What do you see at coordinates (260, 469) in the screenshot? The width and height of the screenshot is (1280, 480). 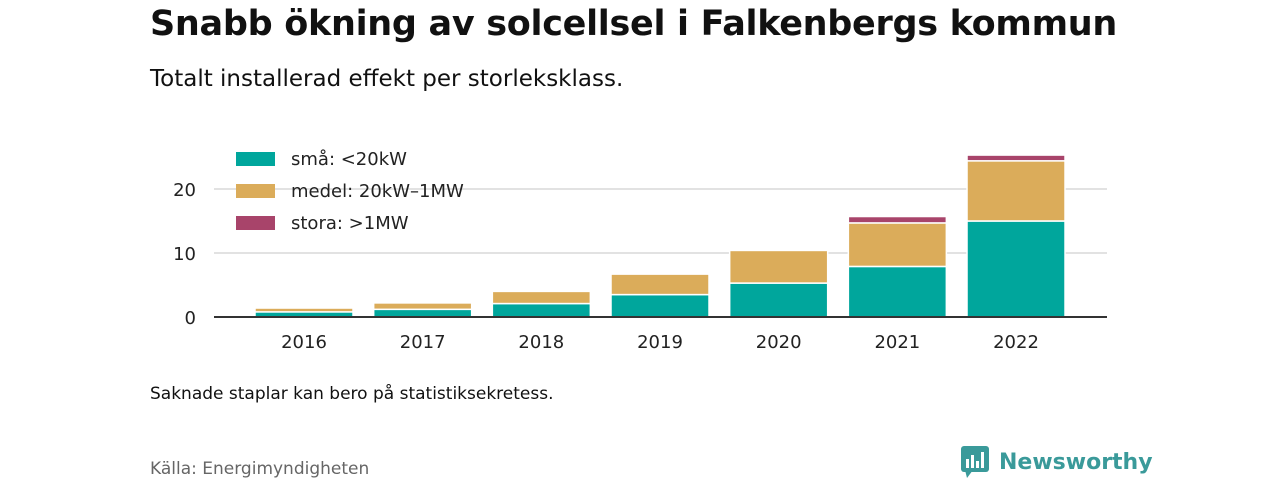 I see `source-text: Källa: Energimyndigheten` at bounding box center [260, 469].